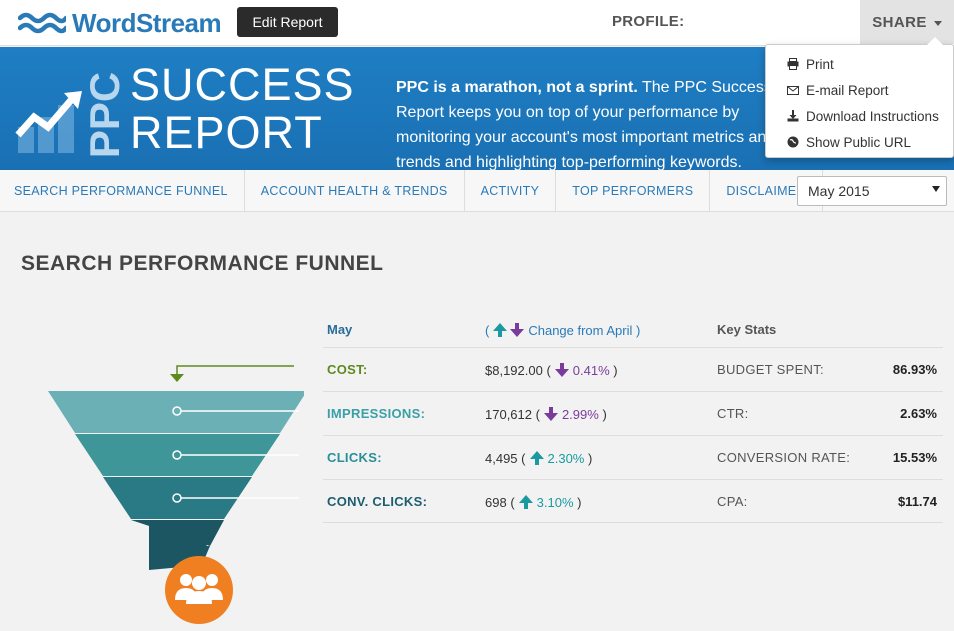  Describe the element at coordinates (847, 90) in the screenshot. I see `menu-item-label: E-mail Report` at that location.